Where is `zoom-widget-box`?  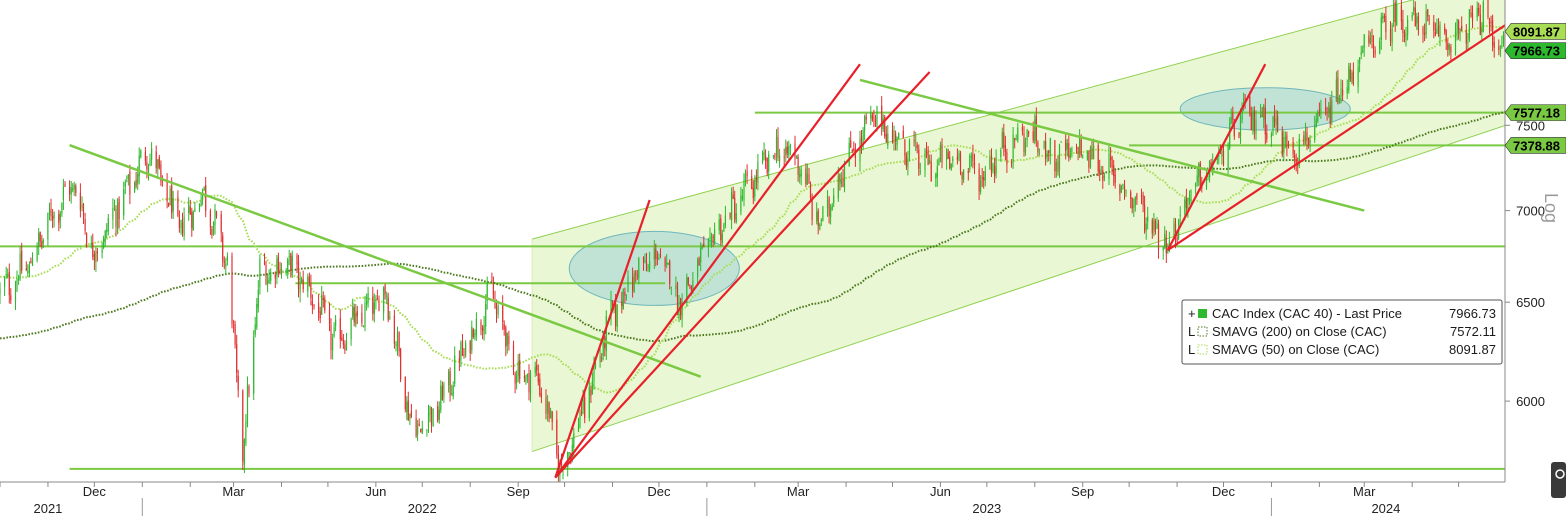
zoom-widget-box is located at coordinates (1558, 480).